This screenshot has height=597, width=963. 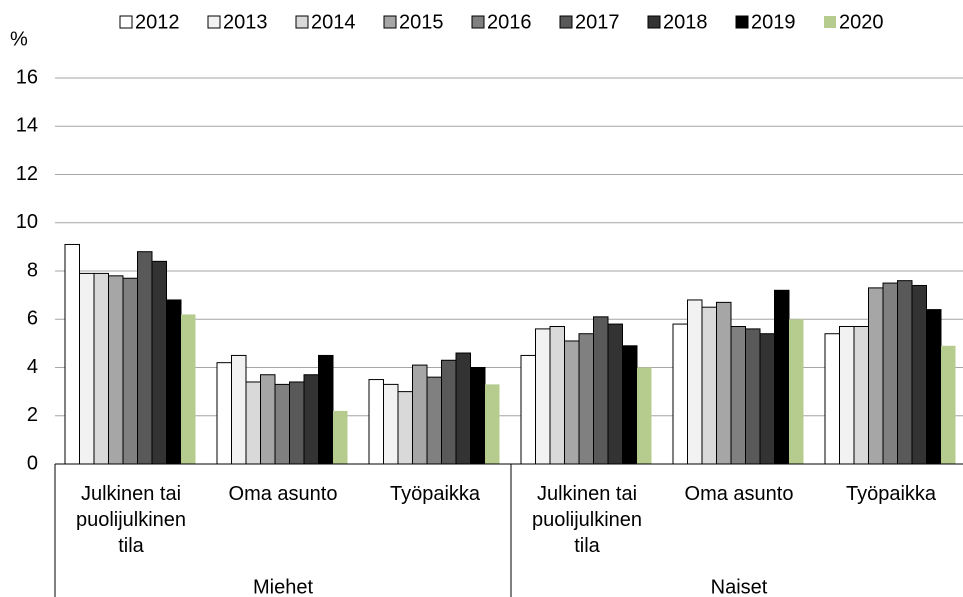 I want to click on legend-label: 2015, so click(x=421, y=22).